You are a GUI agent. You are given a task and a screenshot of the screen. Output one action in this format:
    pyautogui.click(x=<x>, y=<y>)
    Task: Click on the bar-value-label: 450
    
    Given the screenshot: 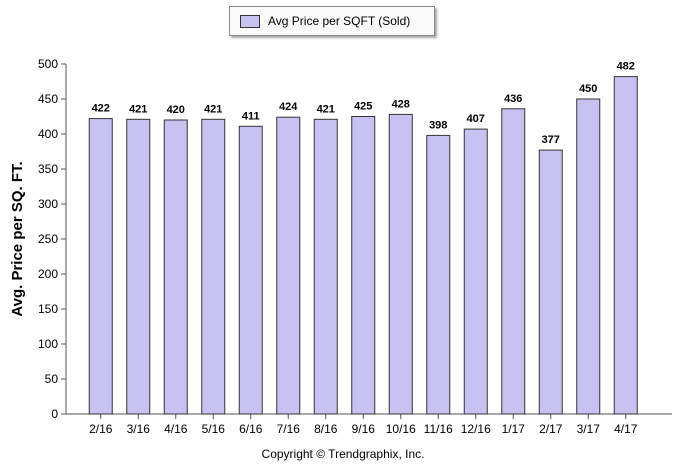 What is the action you would take?
    pyautogui.click(x=588, y=89)
    